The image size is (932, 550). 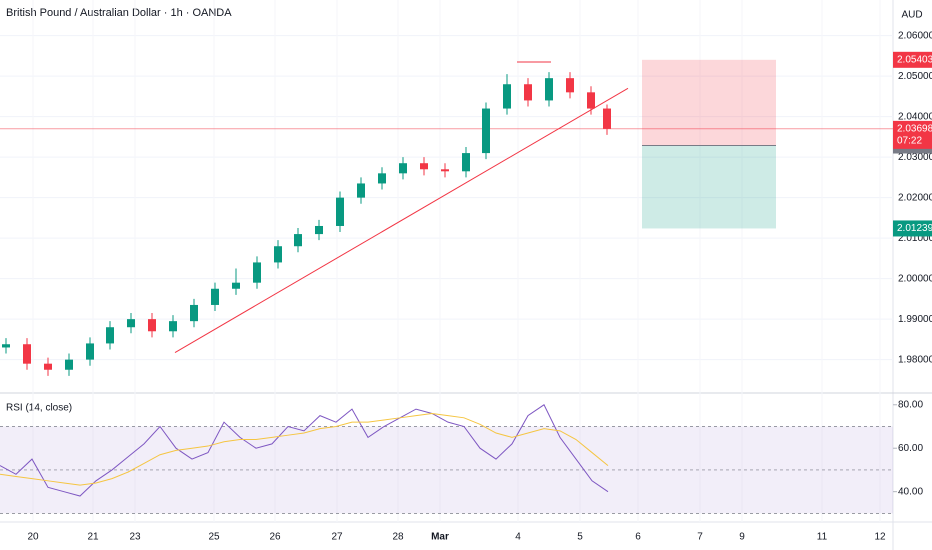 What do you see at coordinates (915, 359) in the screenshot?
I see `y-tick-label: 1.98000` at bounding box center [915, 359].